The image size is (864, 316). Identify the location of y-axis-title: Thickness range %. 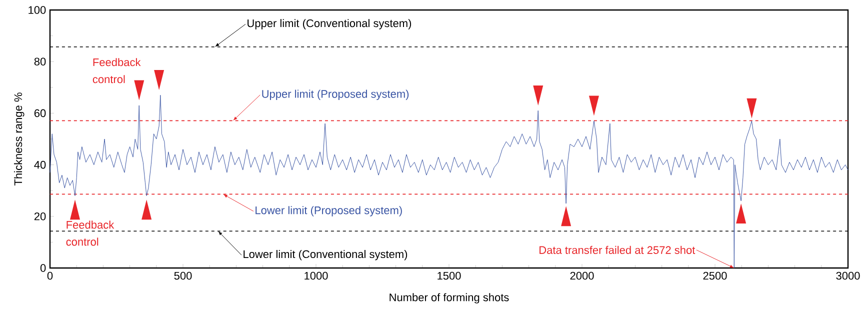
(19, 139).